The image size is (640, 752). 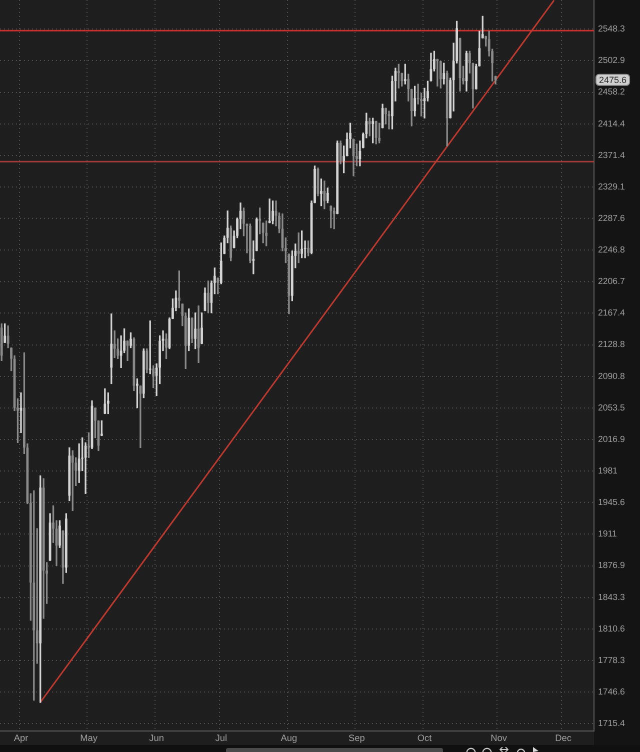 What do you see at coordinates (612, 565) in the screenshot?
I see `y-tick-label: 1876.9` at bounding box center [612, 565].